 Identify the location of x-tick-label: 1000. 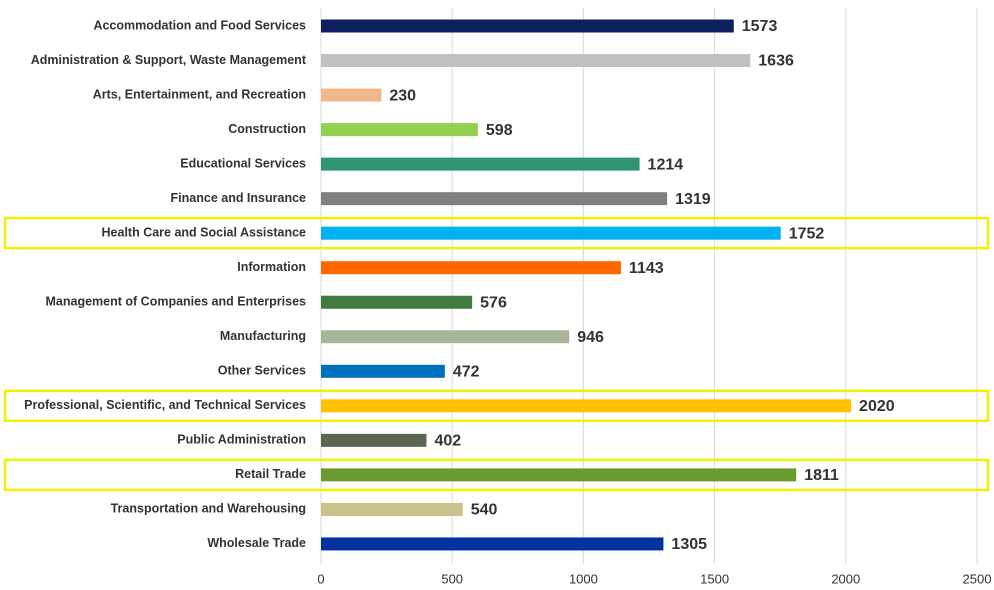
(583, 578).